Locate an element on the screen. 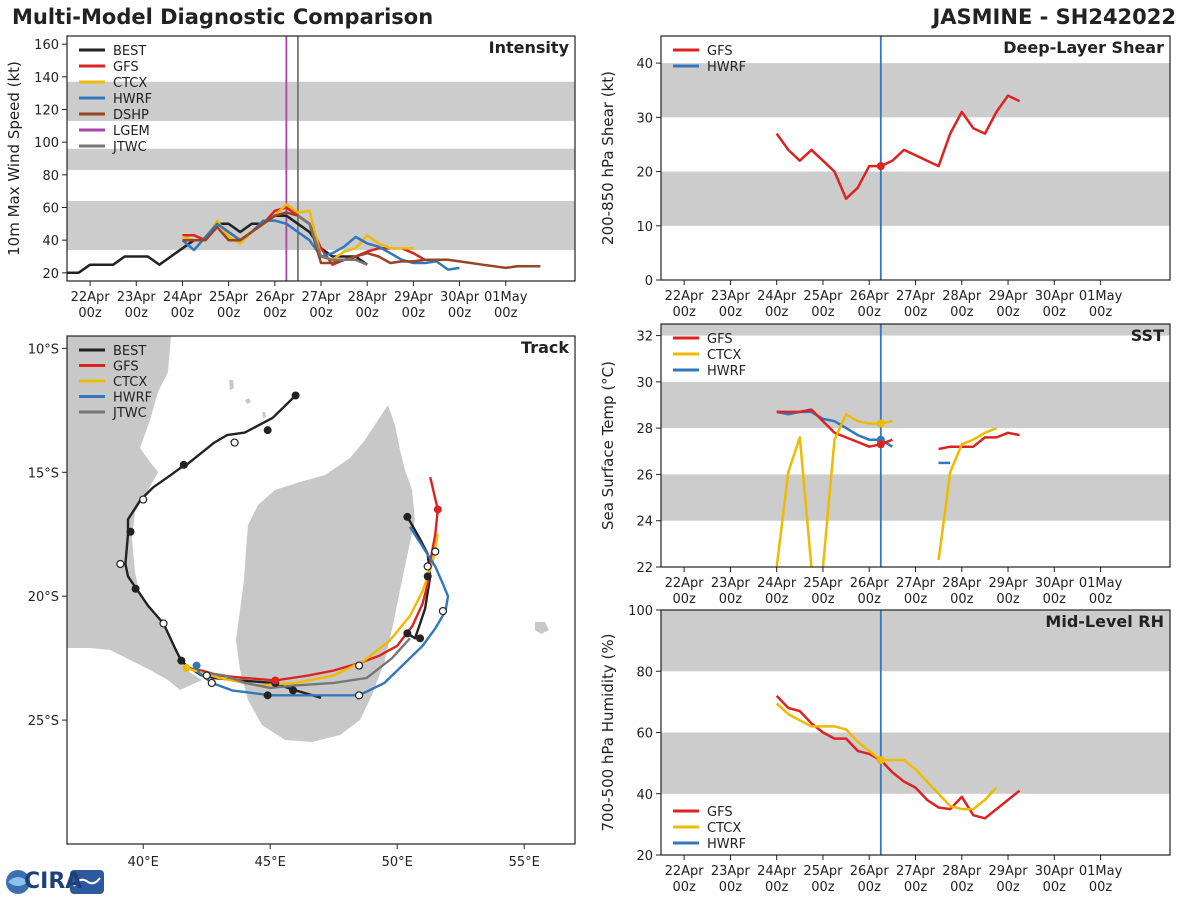  x-tick-label-date: 26Apr is located at coordinates (870, 296).